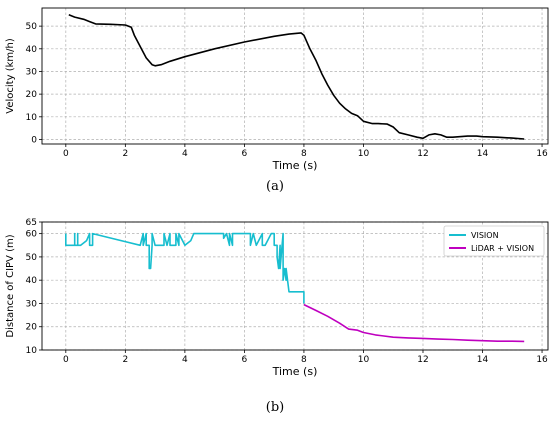 Image resolution: width=550 pixels, height=421 pixels. Describe the element at coordinates (10, 285) in the screenshot. I see `y-axis-label: Distance of CIPV (m)` at that location.